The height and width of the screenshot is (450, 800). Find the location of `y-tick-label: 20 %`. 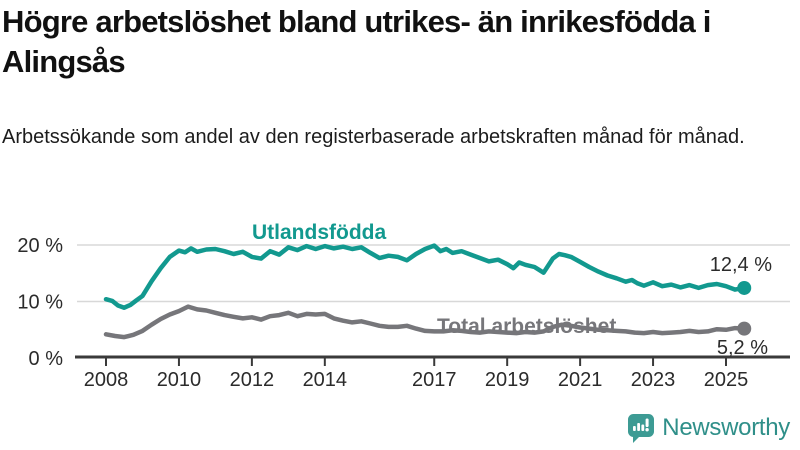

y-tick-label: 20 % is located at coordinates (40, 246).